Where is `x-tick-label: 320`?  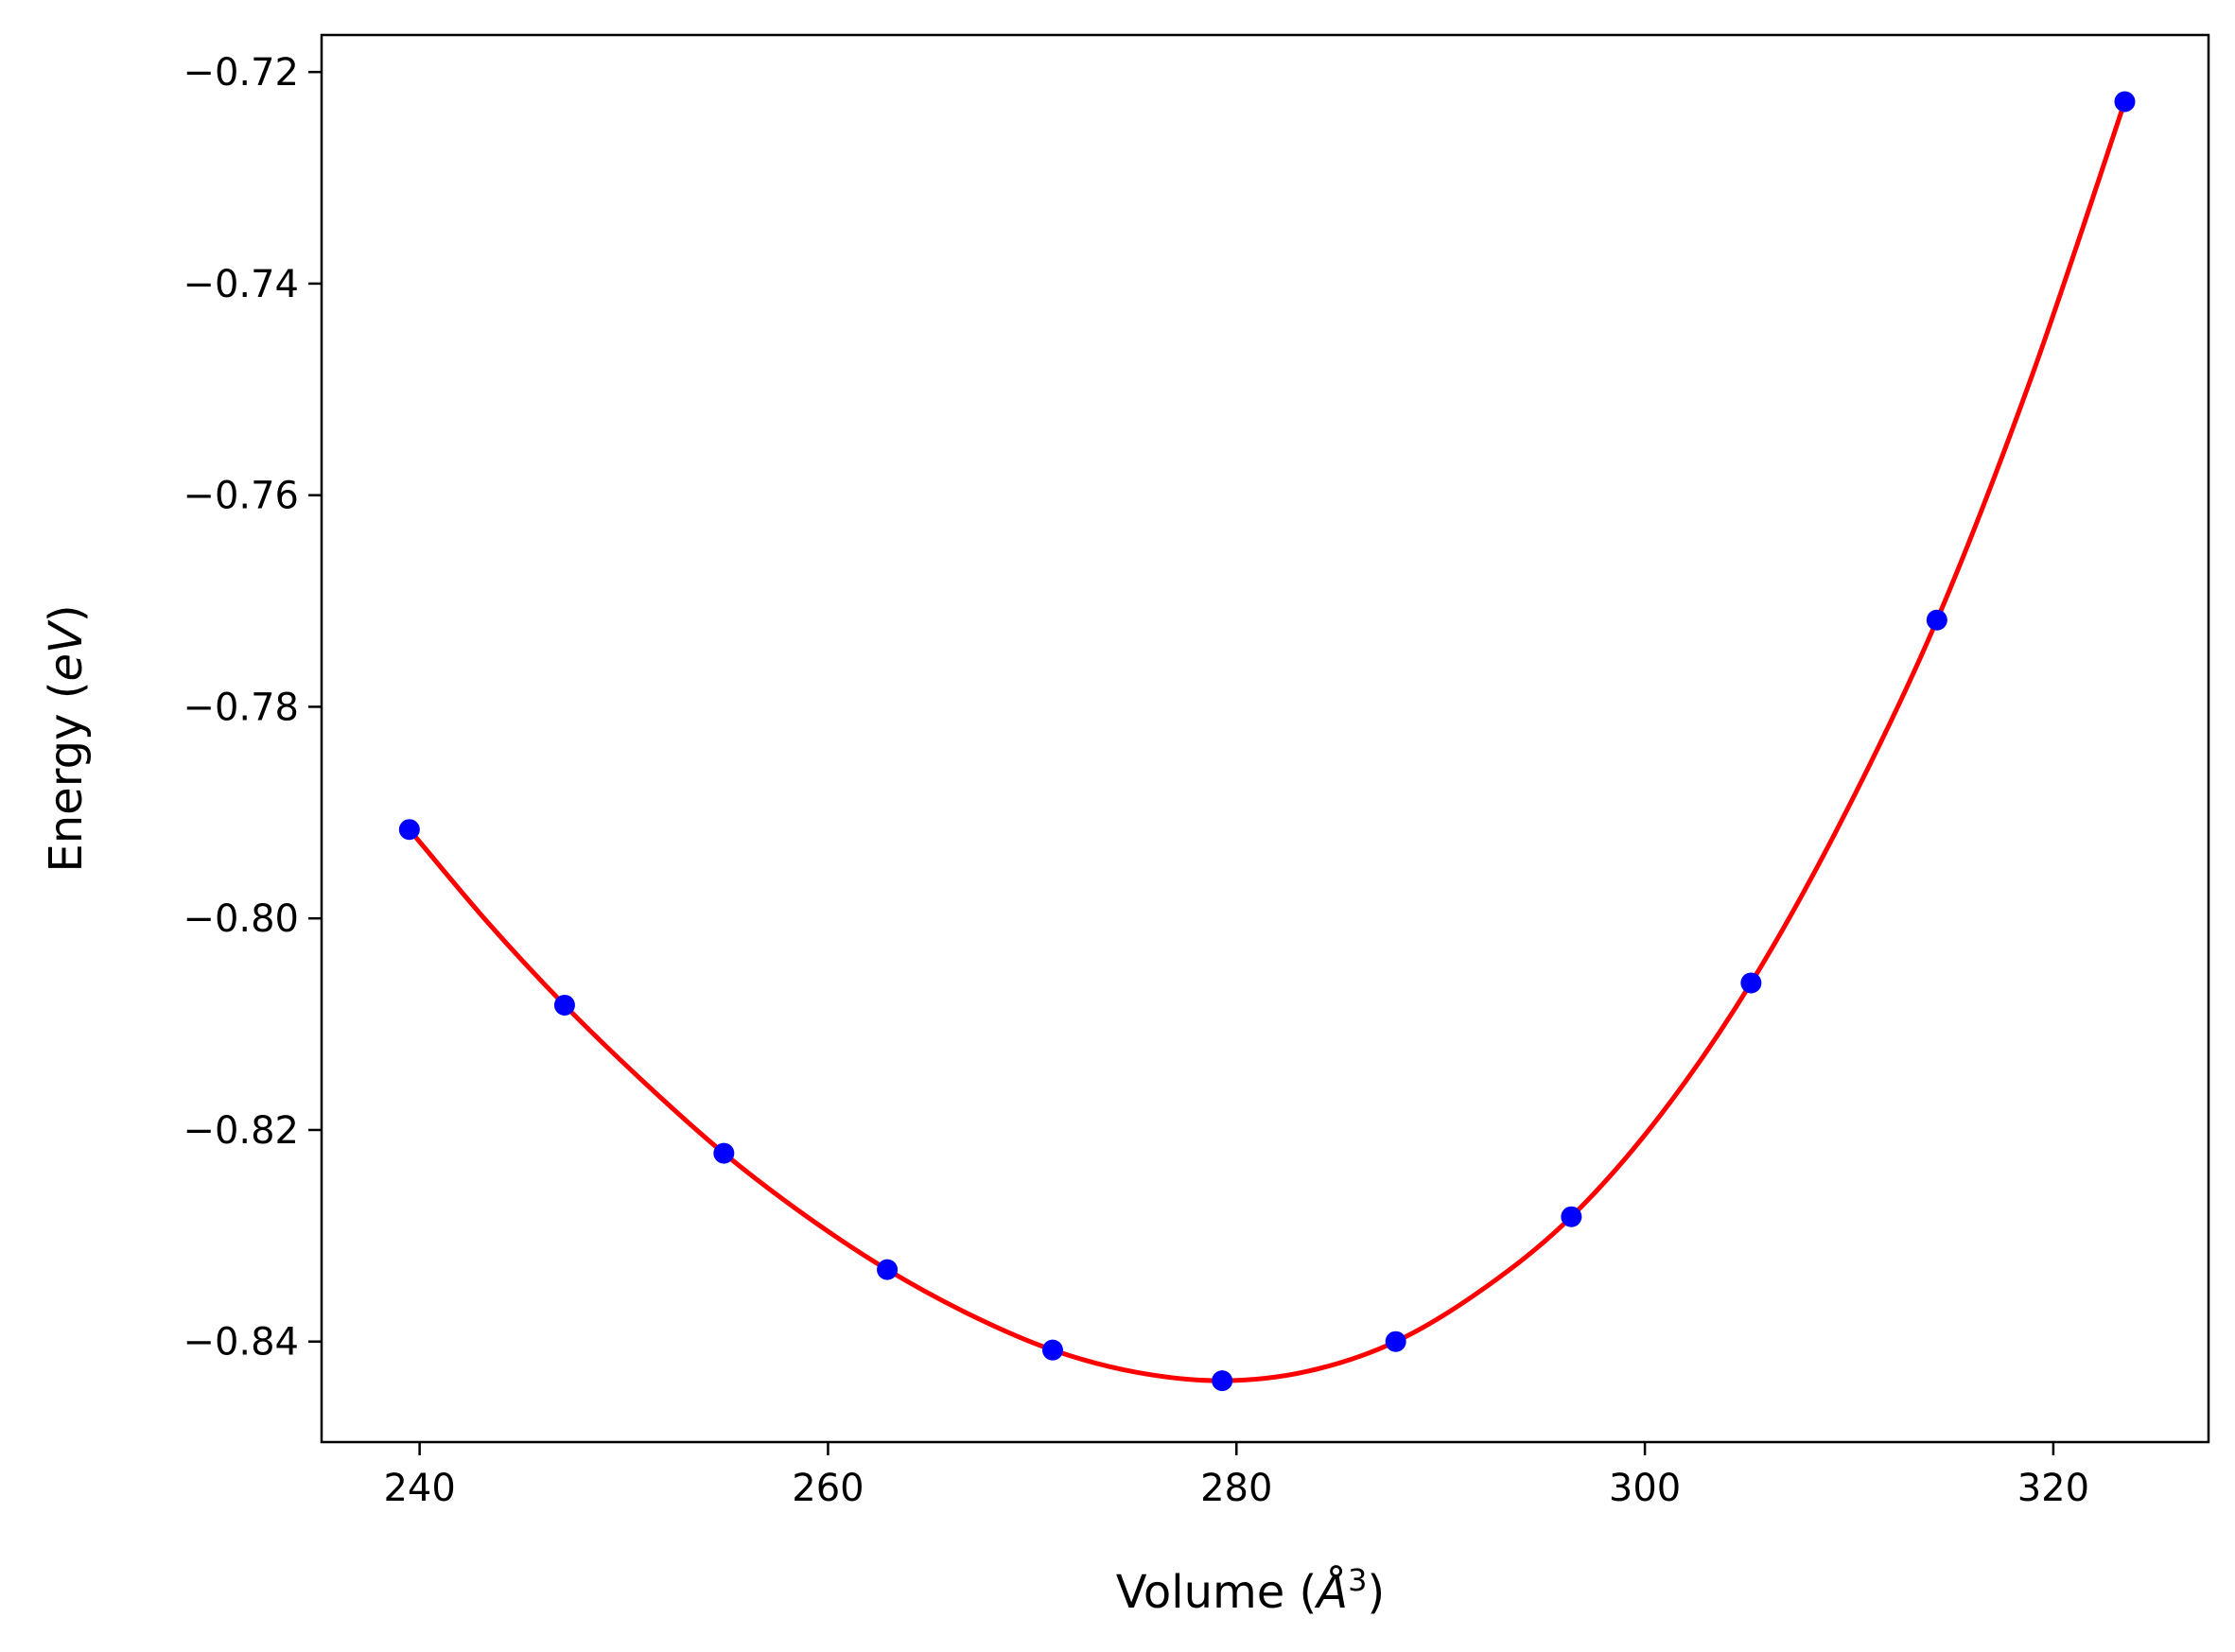
x-tick-label: 320 is located at coordinates (2053, 1489).